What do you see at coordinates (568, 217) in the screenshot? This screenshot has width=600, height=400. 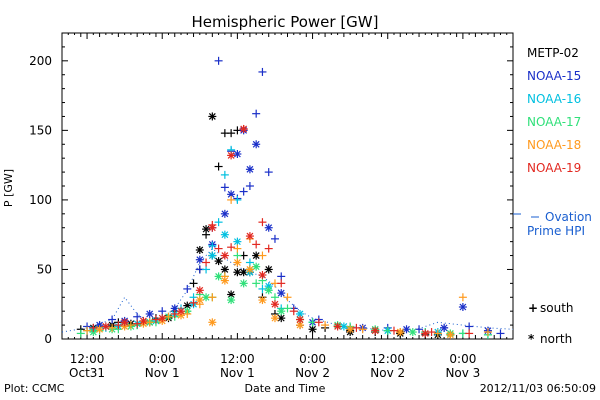 I see `legend-item-ovation-line1: Ovation` at bounding box center [568, 217].